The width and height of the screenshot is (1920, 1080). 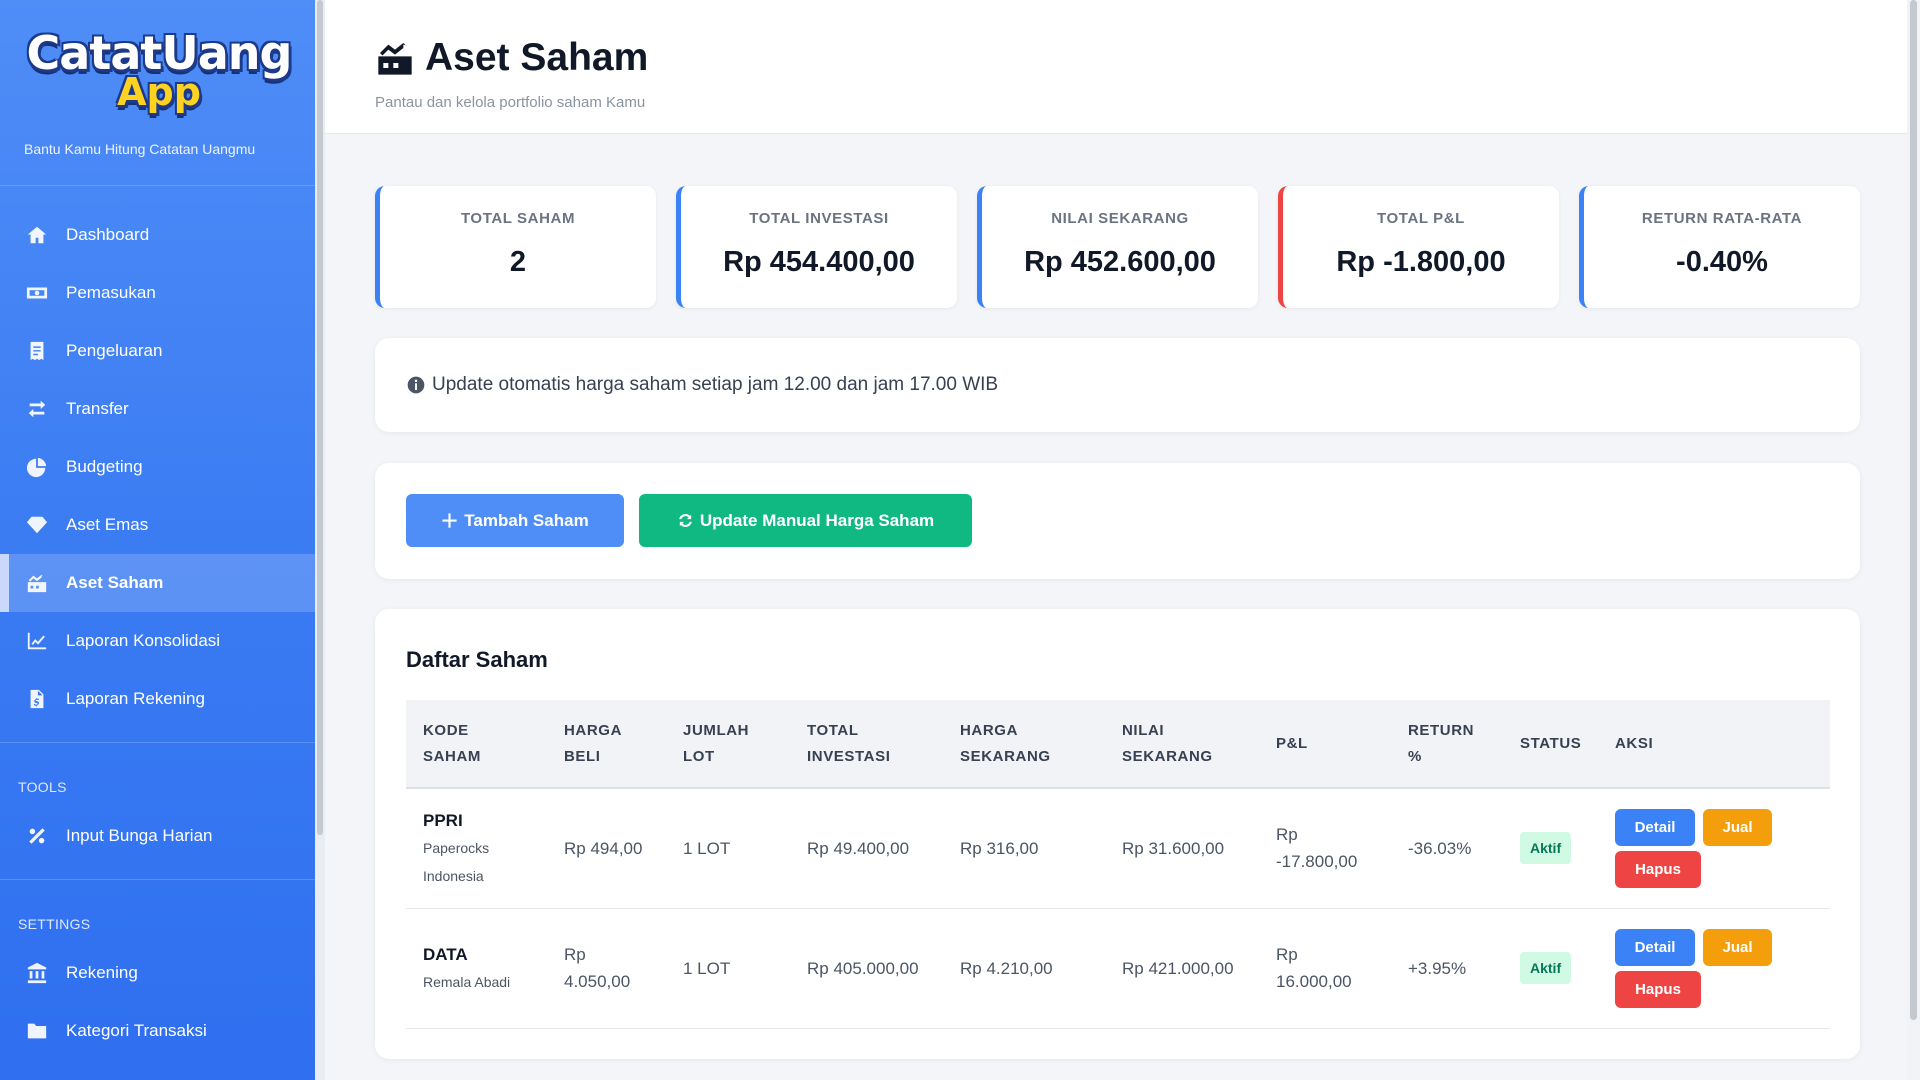 I want to click on sidebar-scrollbar, so click(x=320, y=540).